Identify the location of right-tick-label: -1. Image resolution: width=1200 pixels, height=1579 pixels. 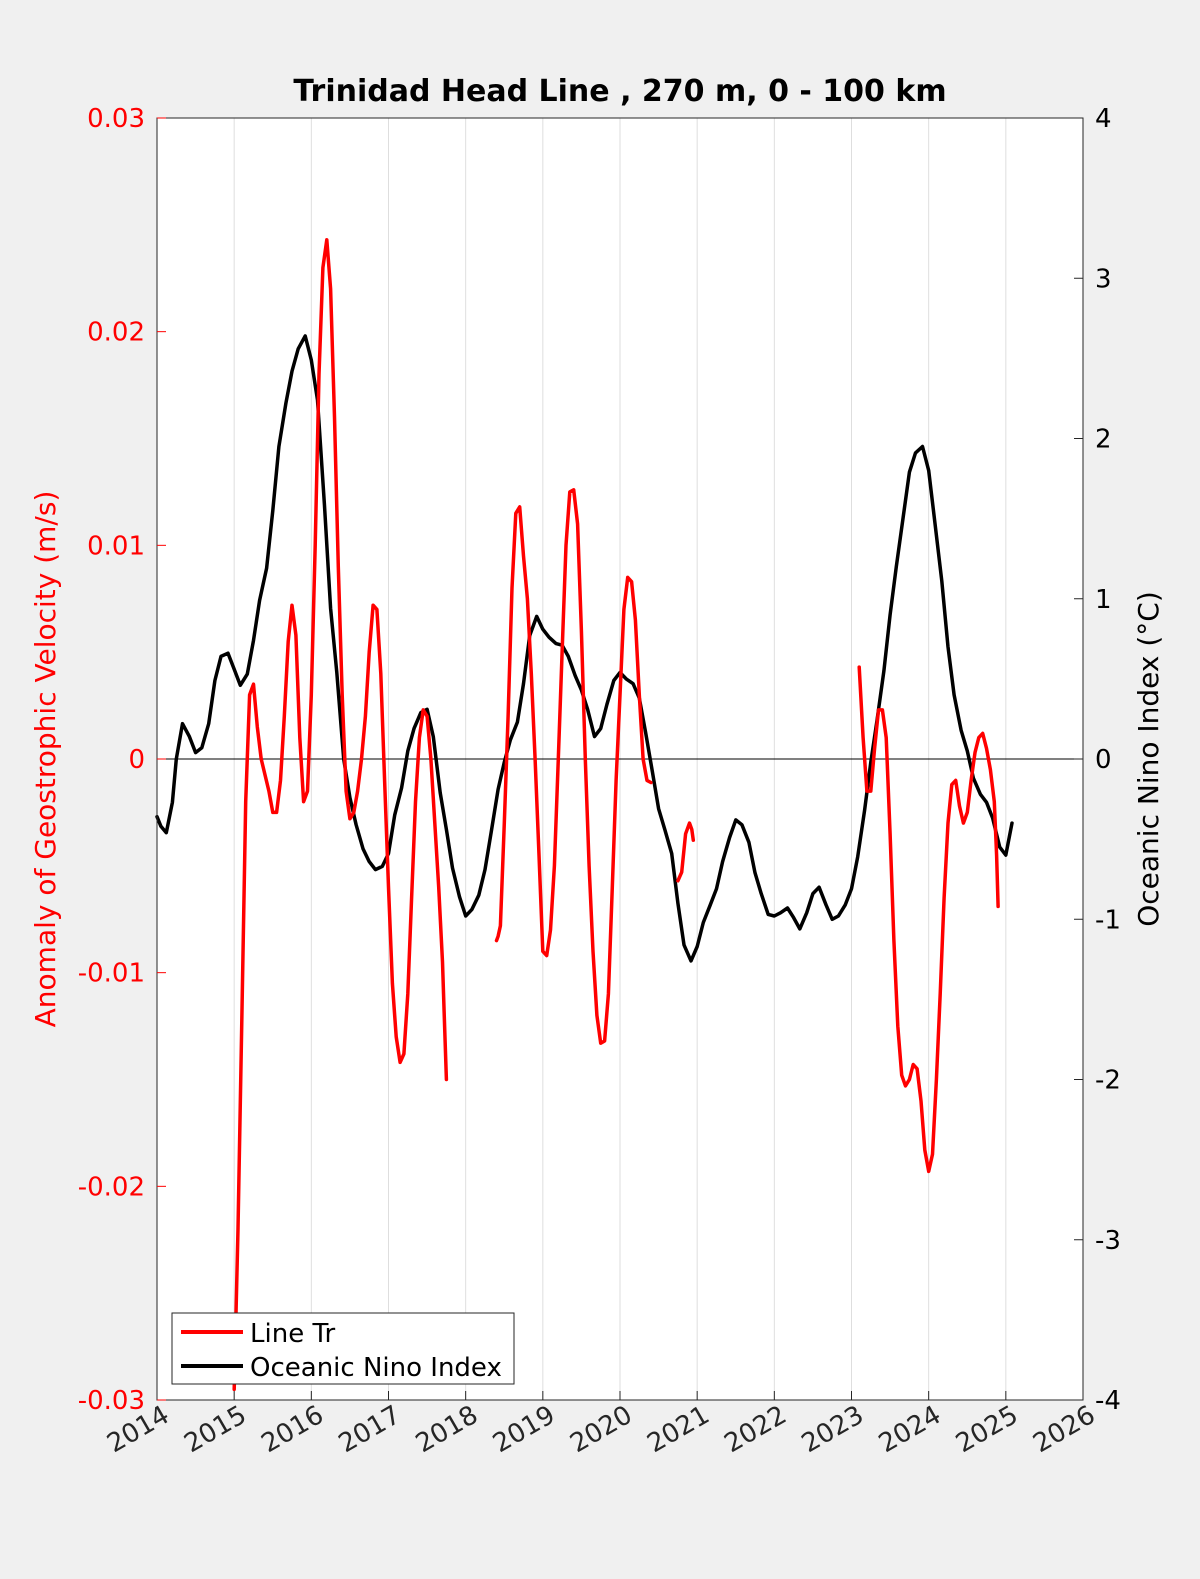
(1108, 920).